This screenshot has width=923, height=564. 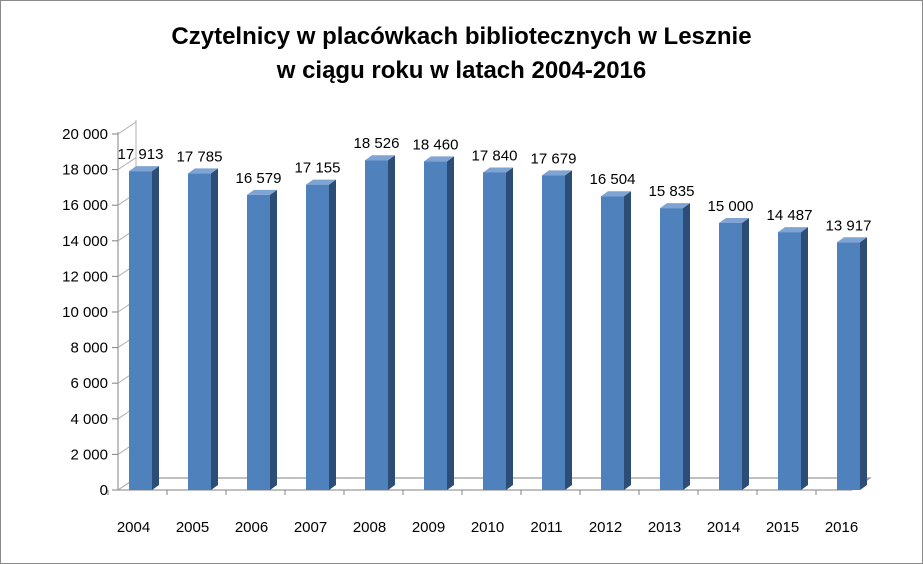 What do you see at coordinates (85, 205) in the screenshot?
I see `y-tick-label: 16 000` at bounding box center [85, 205].